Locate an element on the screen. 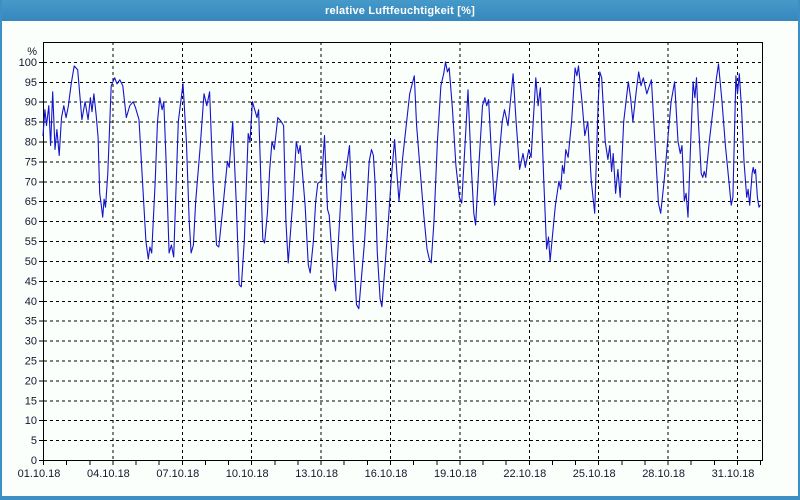 The image size is (800, 500). y-axis-unit: % is located at coordinates (32, 52).